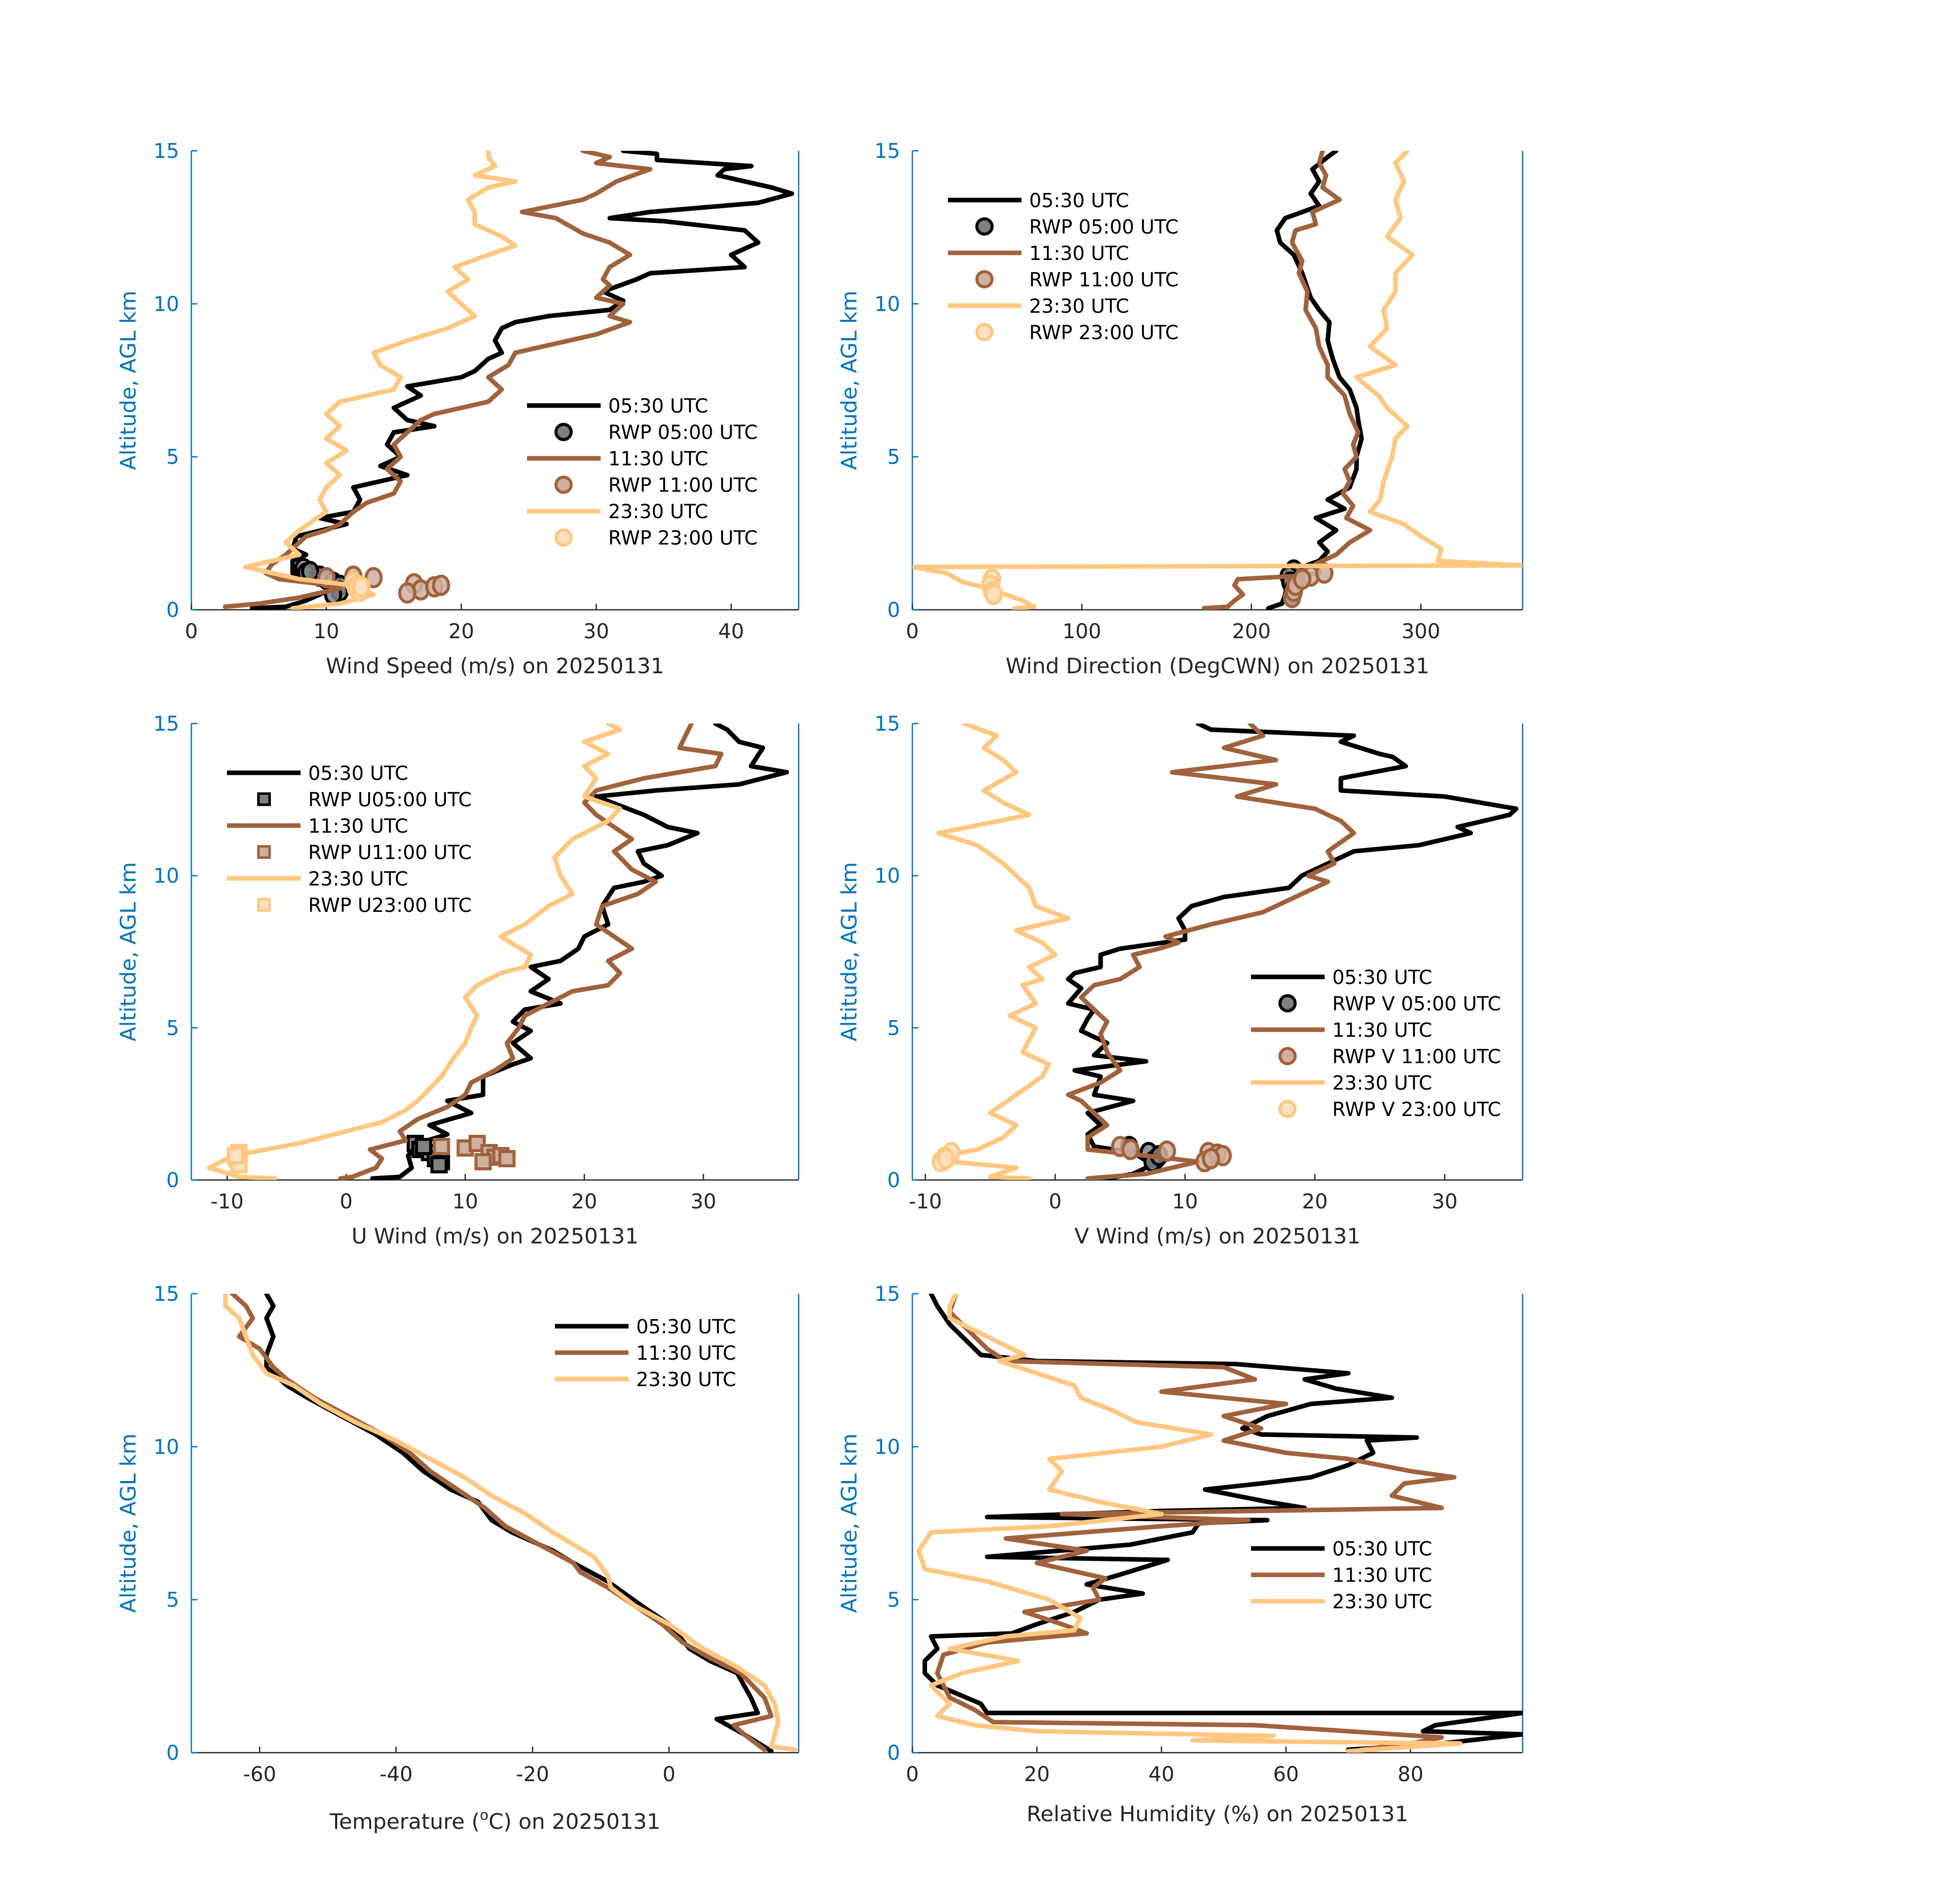 This screenshot has height=1904, width=1942. I want to click on x-axis-label: V Wind (m/s) on 20250131, so click(1217, 1237).